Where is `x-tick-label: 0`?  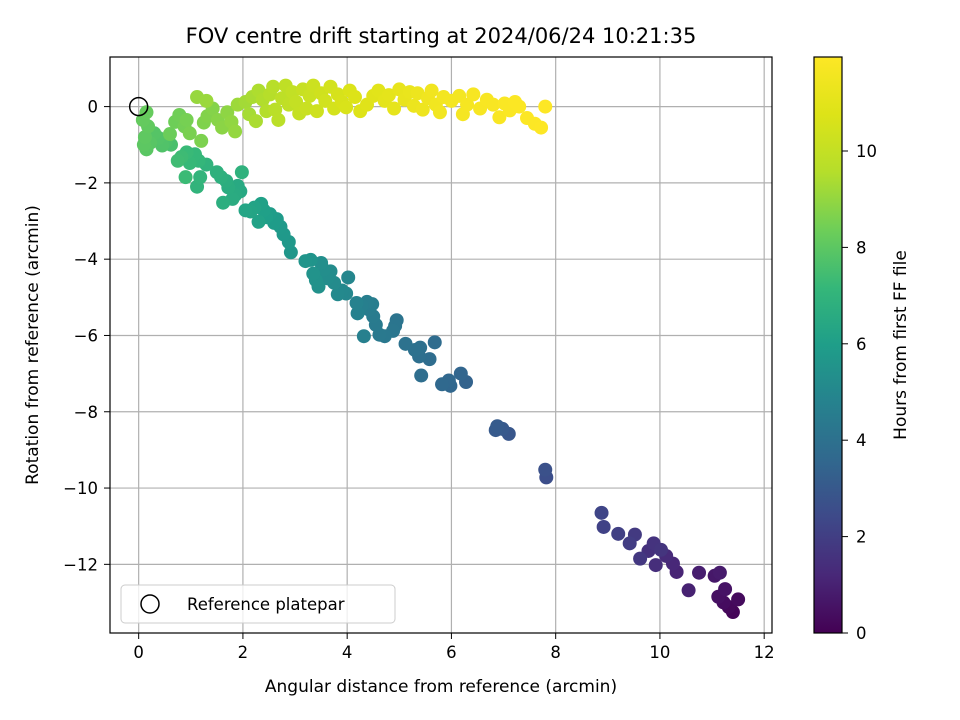 x-tick-label: 0 is located at coordinates (138, 652).